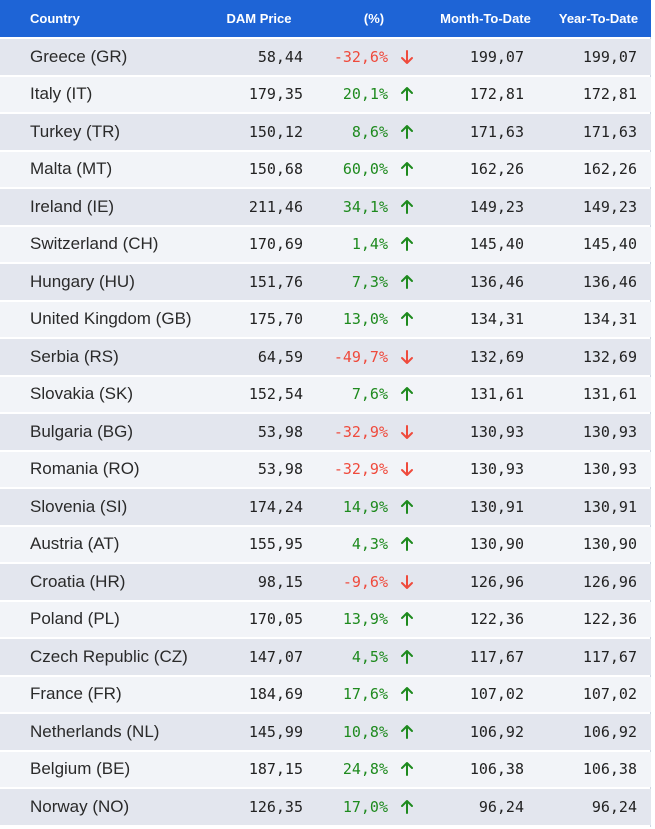  What do you see at coordinates (325, 432) in the screenshot?
I see `table-row: Bulgaria (BG) 53,98 -32,9% 130,93 130,93` at bounding box center [325, 432].